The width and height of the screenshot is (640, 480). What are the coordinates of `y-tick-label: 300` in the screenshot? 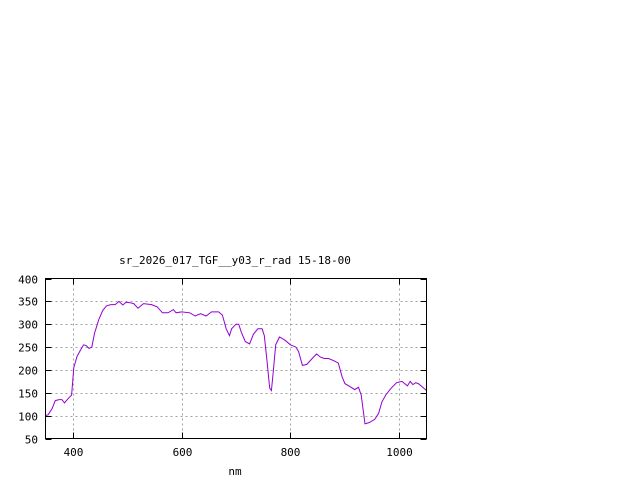 It's located at (28, 325).